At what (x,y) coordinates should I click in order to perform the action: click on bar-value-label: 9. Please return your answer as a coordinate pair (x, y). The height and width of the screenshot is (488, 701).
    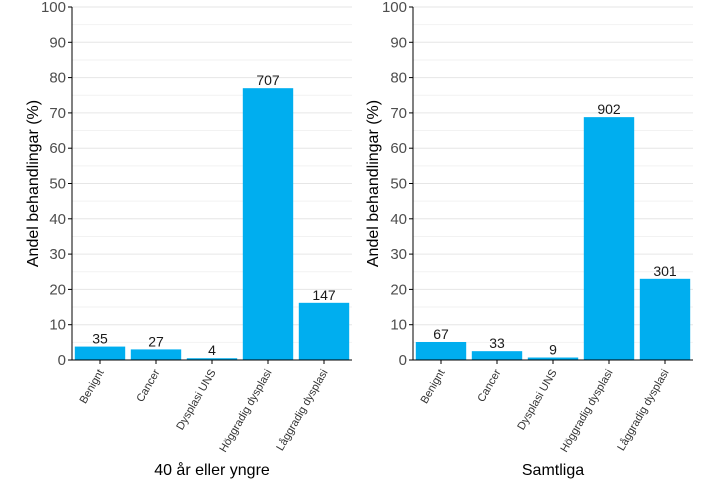
    Looking at the image, I should click on (553, 350).